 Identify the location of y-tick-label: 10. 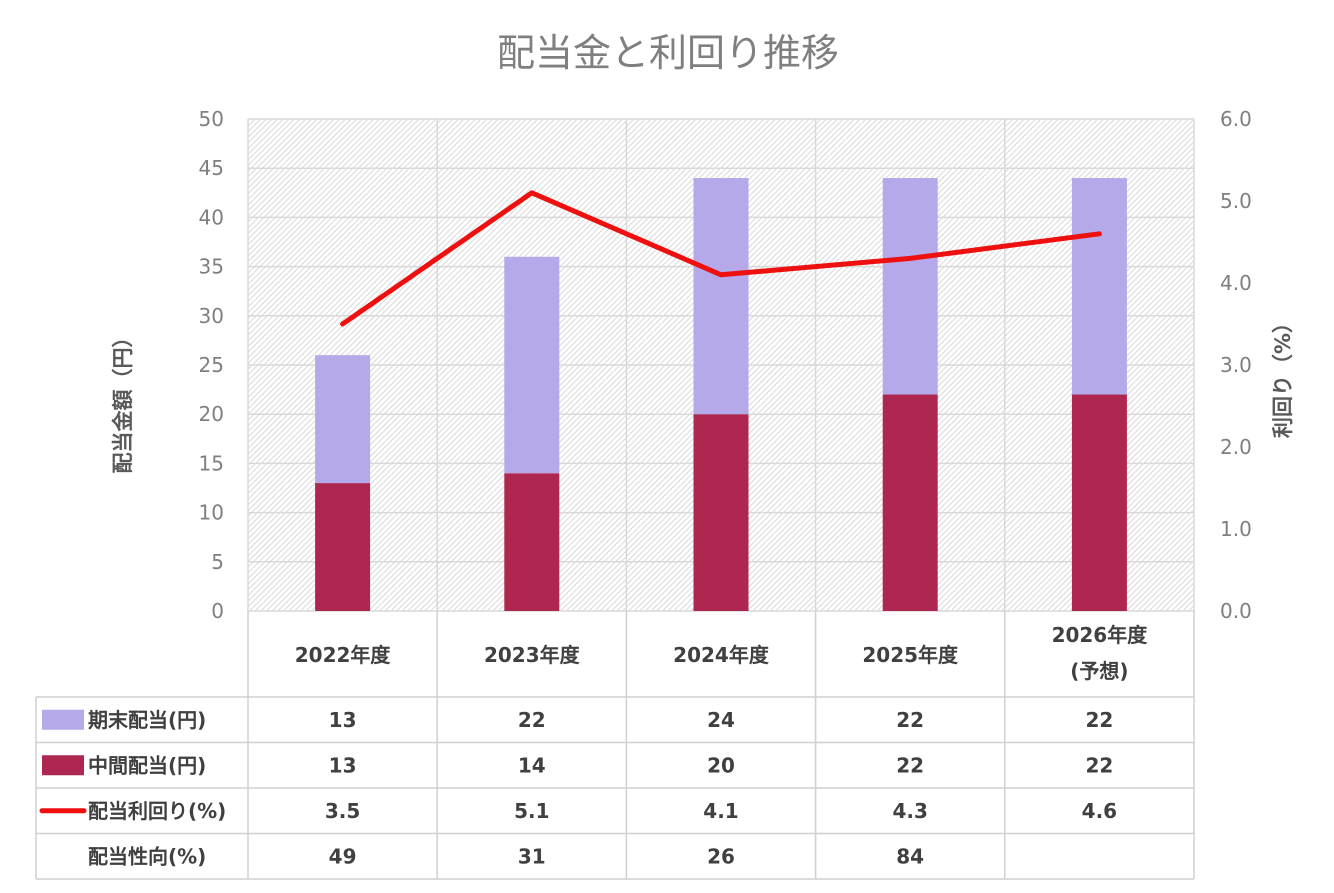
(211, 513).